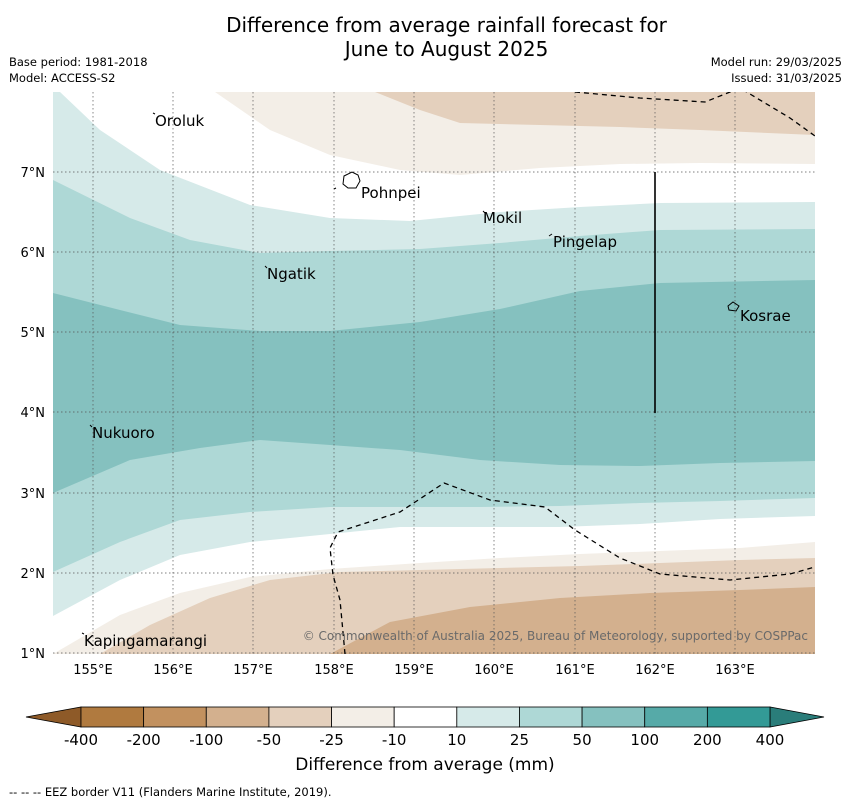 This screenshot has height=804, width=850. What do you see at coordinates (776, 62) in the screenshot?
I see `model-run-text: Model run: 29/03/2025` at bounding box center [776, 62].